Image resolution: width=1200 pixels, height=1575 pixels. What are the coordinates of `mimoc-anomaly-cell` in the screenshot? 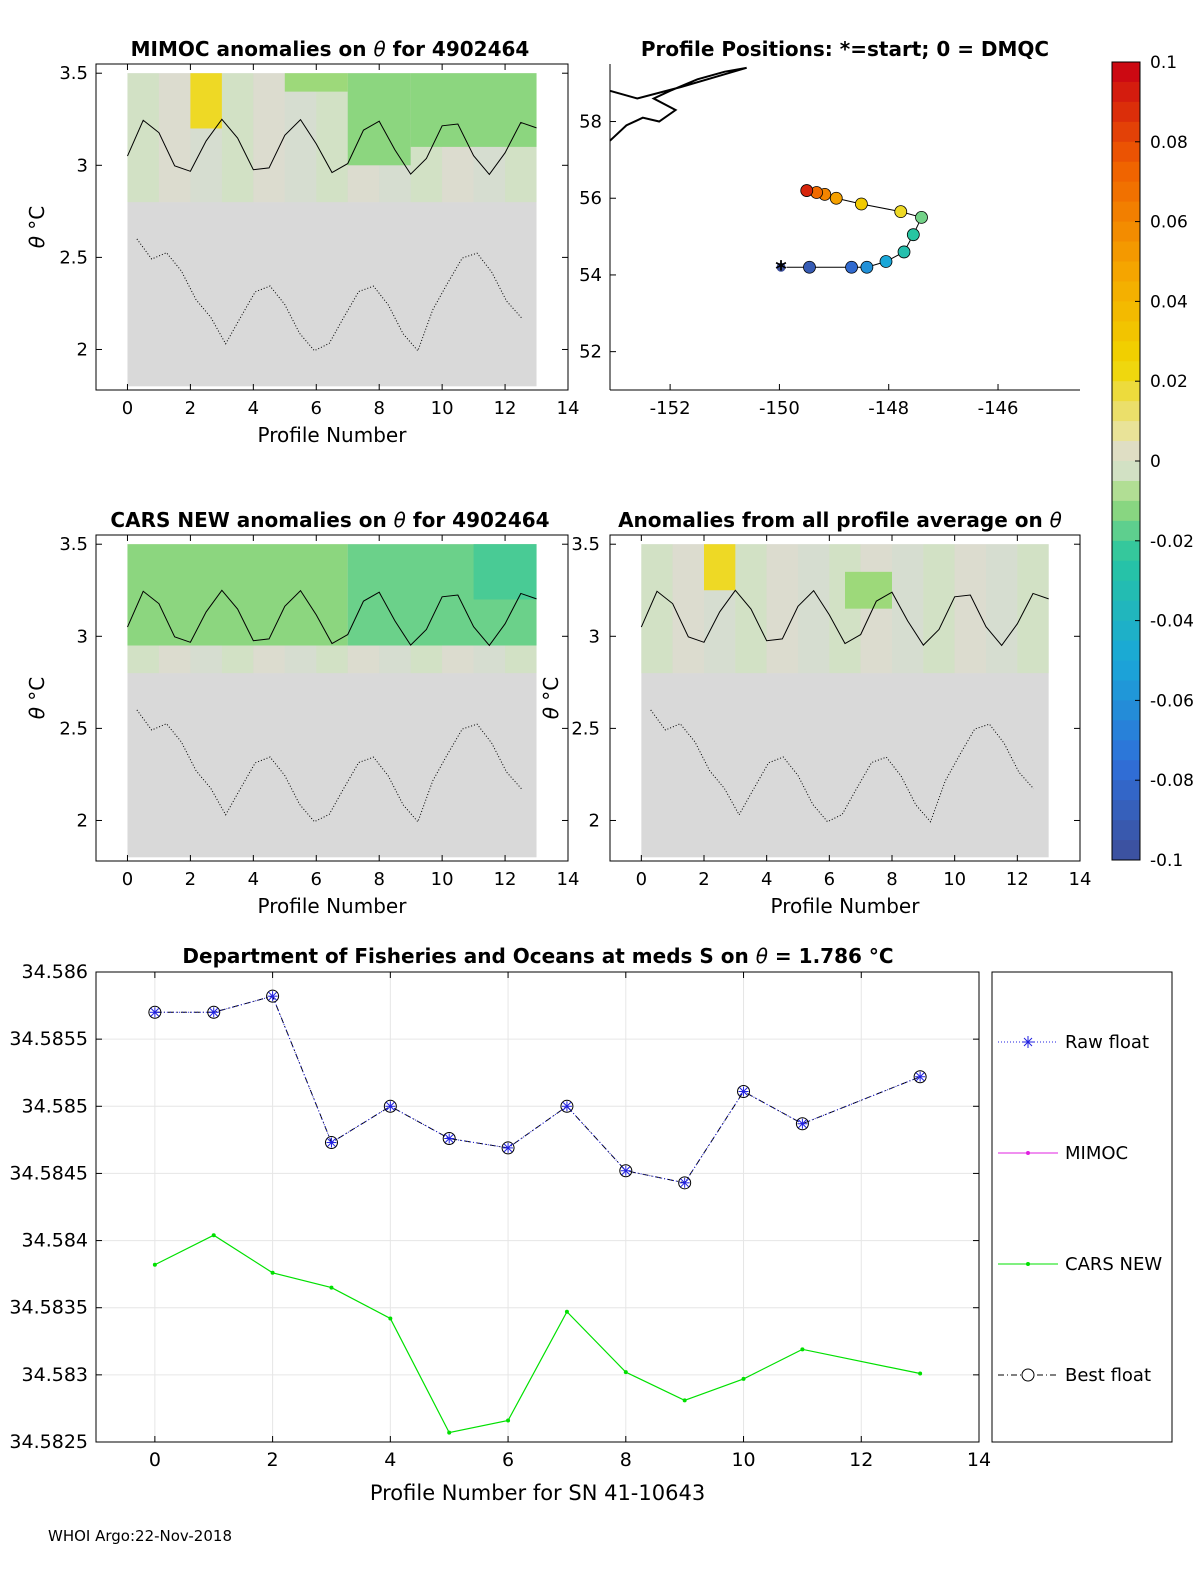 It's located at (316, 82).